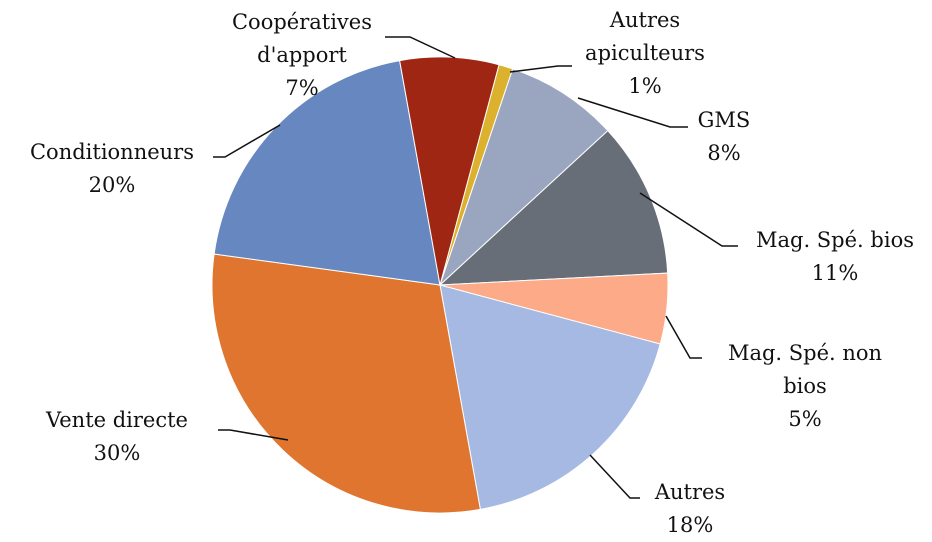  What do you see at coordinates (724, 137) in the screenshot?
I see `slice-label: GMS 8%` at bounding box center [724, 137].